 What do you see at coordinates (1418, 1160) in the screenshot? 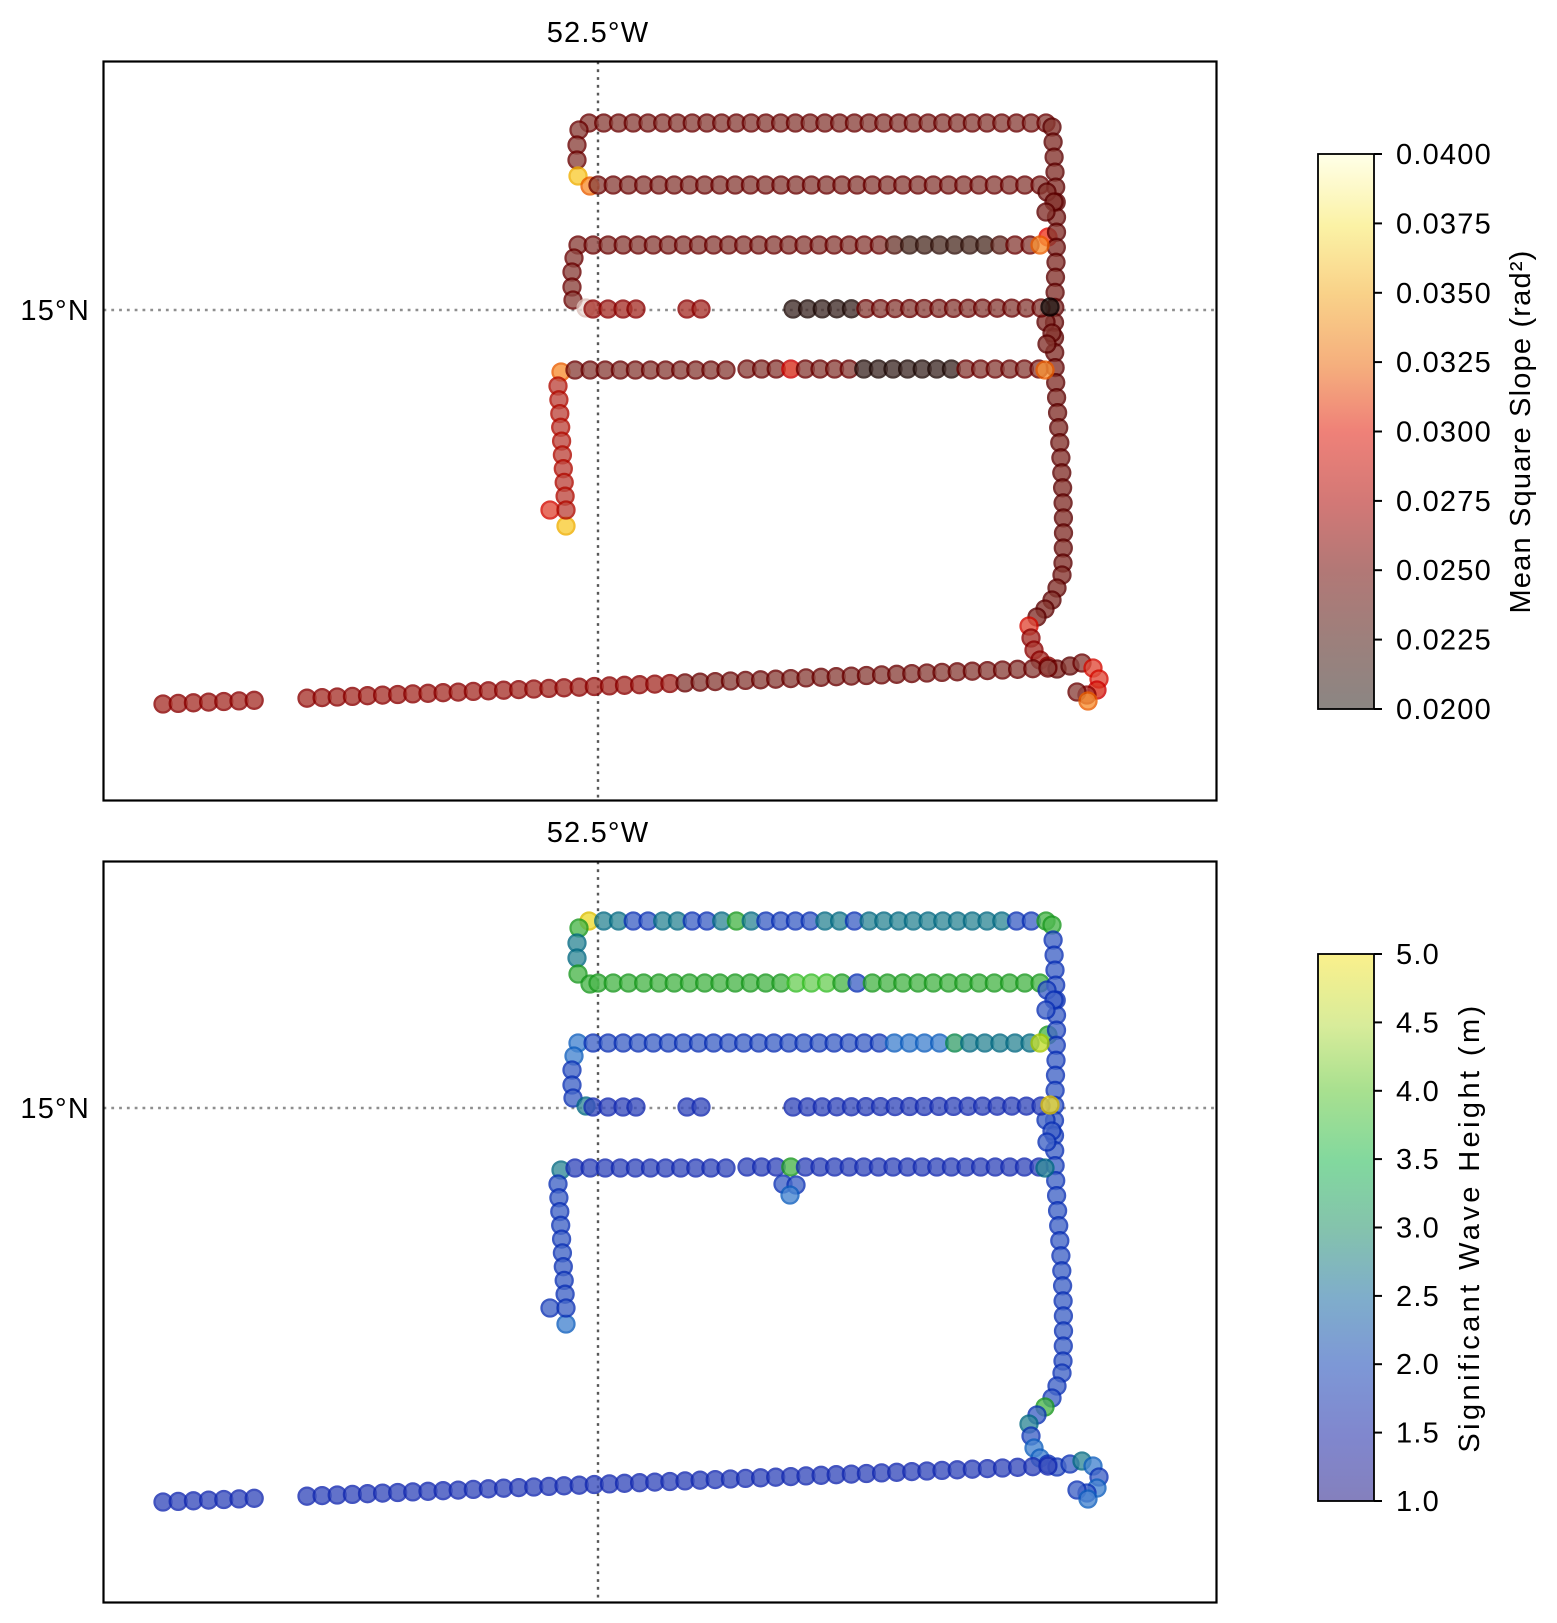
I see `svg-text: 3.5` at bounding box center [1418, 1160].